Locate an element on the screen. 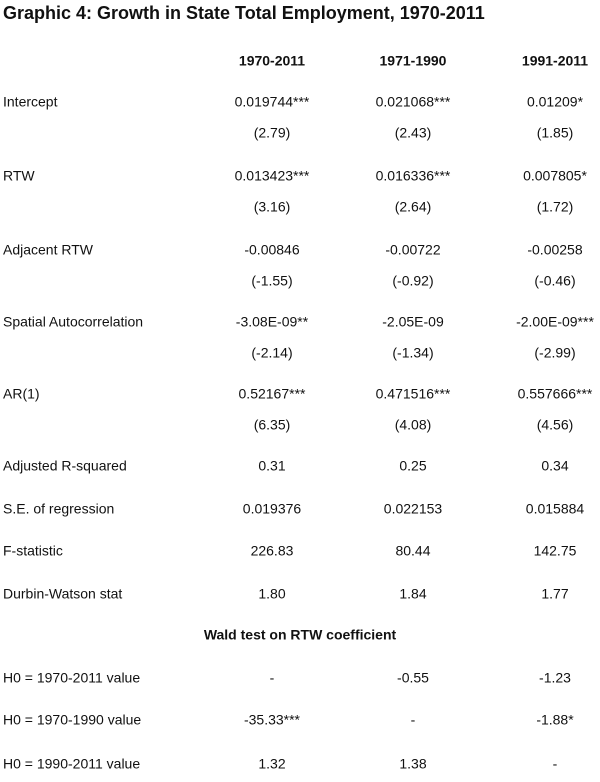 This screenshot has height=782, width=600. cell: 0.016336*** is located at coordinates (413, 176).